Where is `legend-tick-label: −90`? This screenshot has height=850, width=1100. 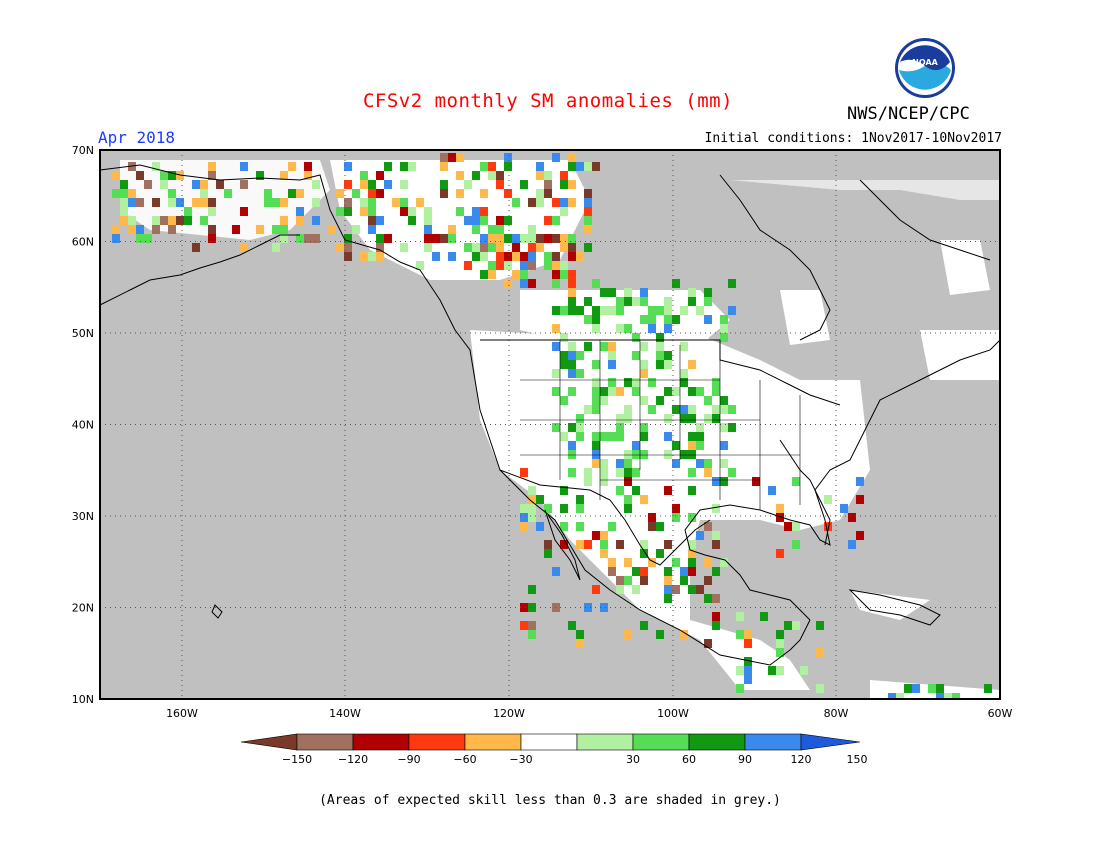 legend-tick-label: −90 is located at coordinates (408, 759).